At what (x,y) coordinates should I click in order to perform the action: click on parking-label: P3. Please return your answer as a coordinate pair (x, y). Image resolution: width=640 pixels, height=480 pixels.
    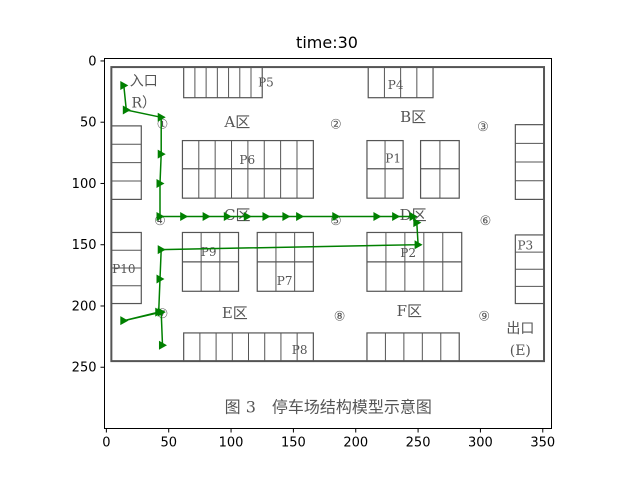
    Looking at the image, I should click on (525, 246).